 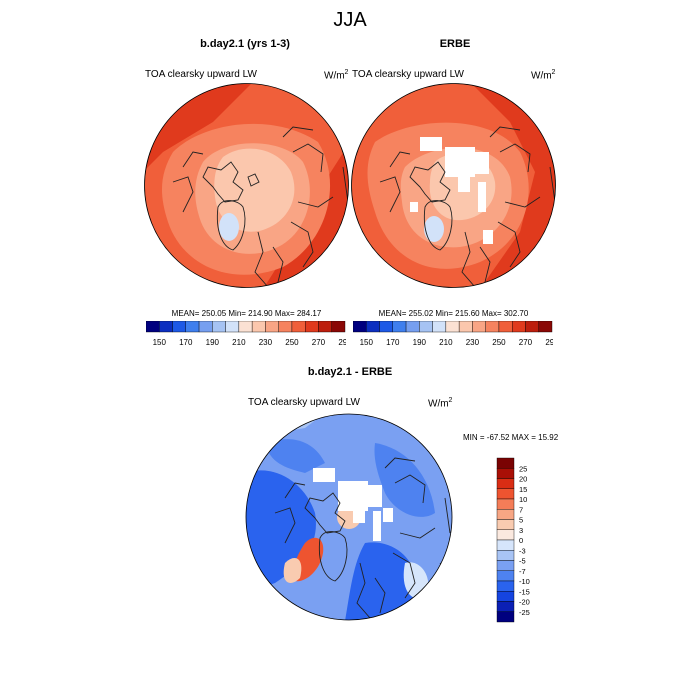 I want to click on stats-diff: MIN = -67.52 MAX = 15.92, so click(x=511, y=437).